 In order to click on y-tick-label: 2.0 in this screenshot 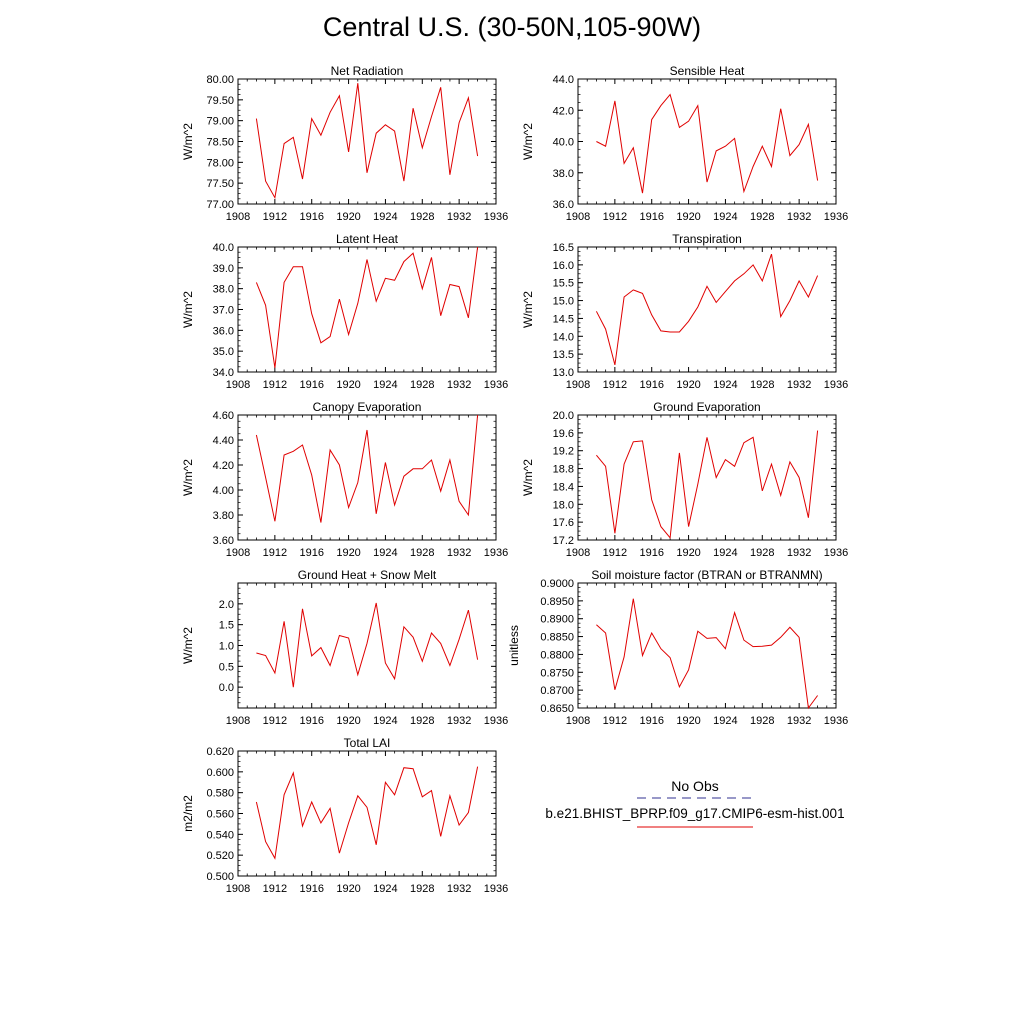, I will do `click(226, 605)`.